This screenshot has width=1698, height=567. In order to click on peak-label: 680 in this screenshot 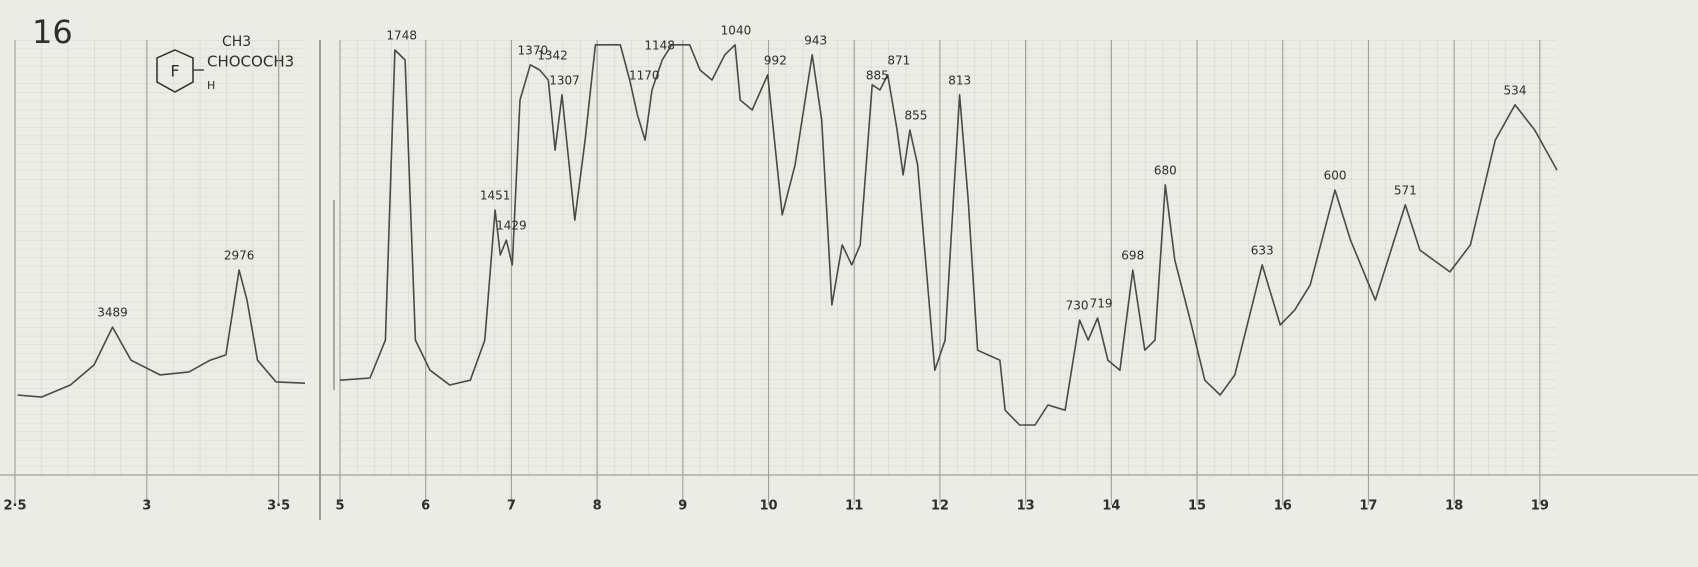, I will do `click(1165, 170)`.